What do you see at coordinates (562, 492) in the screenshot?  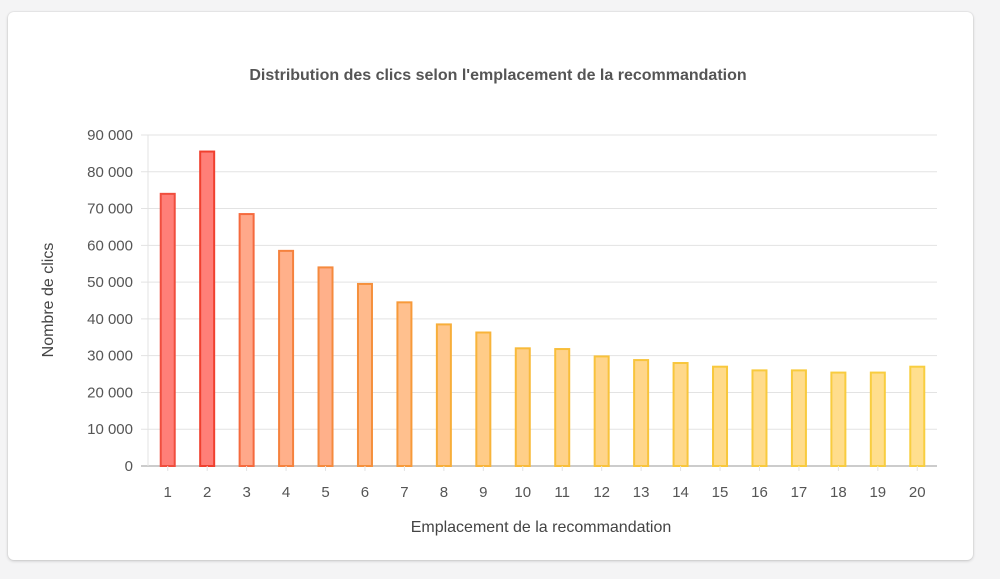 I see `x-tick-label: 11` at bounding box center [562, 492].